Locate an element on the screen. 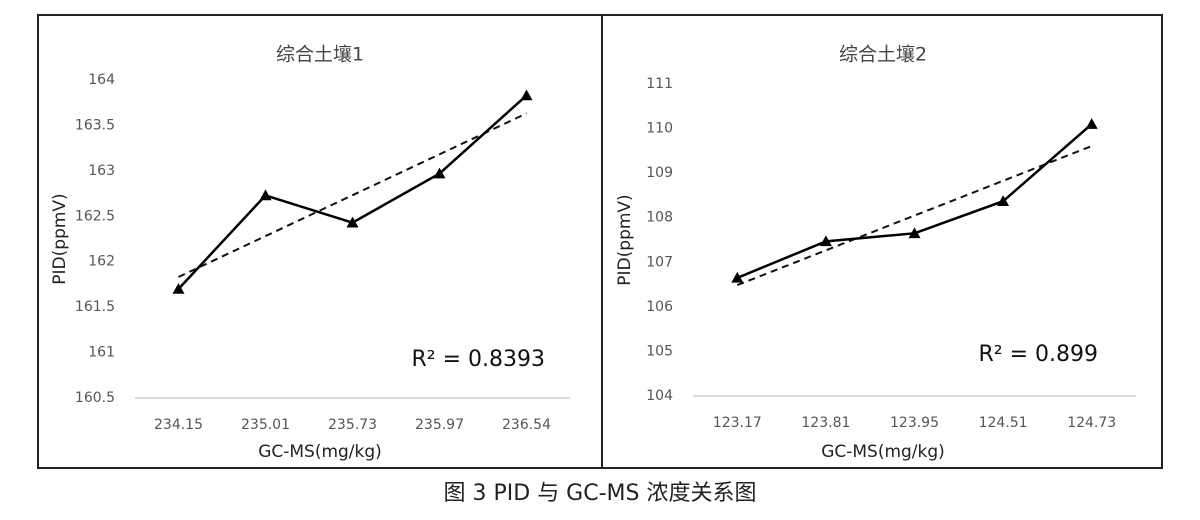 Image resolution: width=1200 pixels, height=520 pixels. y-tick-label: 163.5 is located at coordinates (95, 125).